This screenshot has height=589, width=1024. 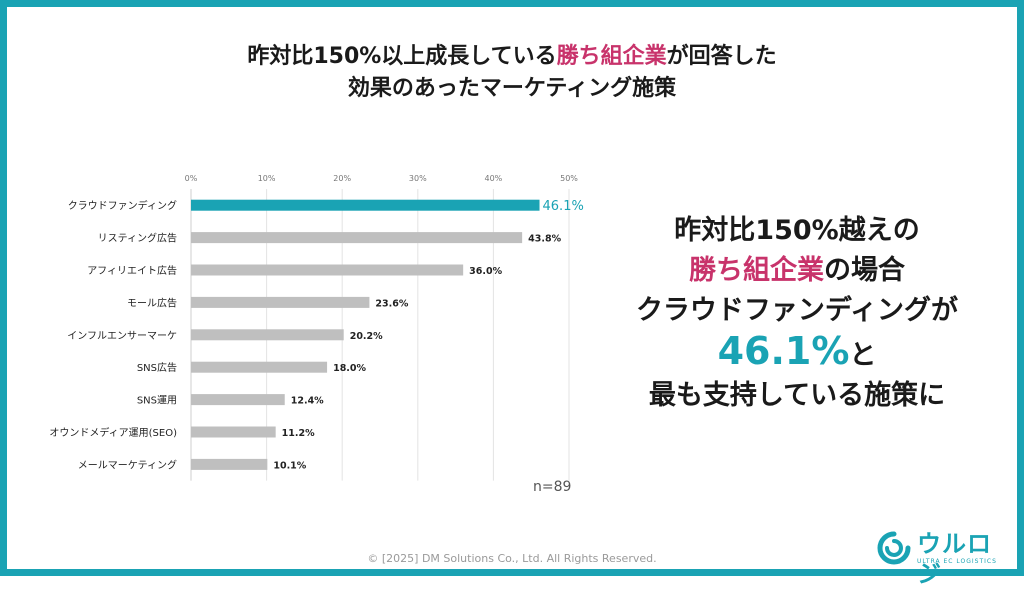 I want to click on callout-line-4: 46.1%と, so click(x=797, y=353).